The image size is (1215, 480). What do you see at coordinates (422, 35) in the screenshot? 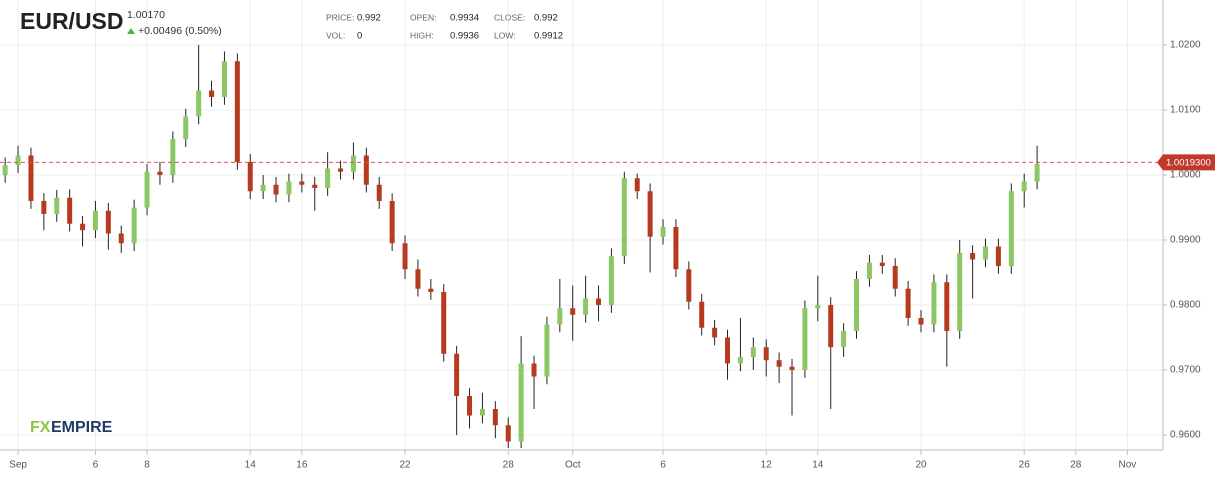
I see `stat-label: HIGH:` at bounding box center [422, 35].